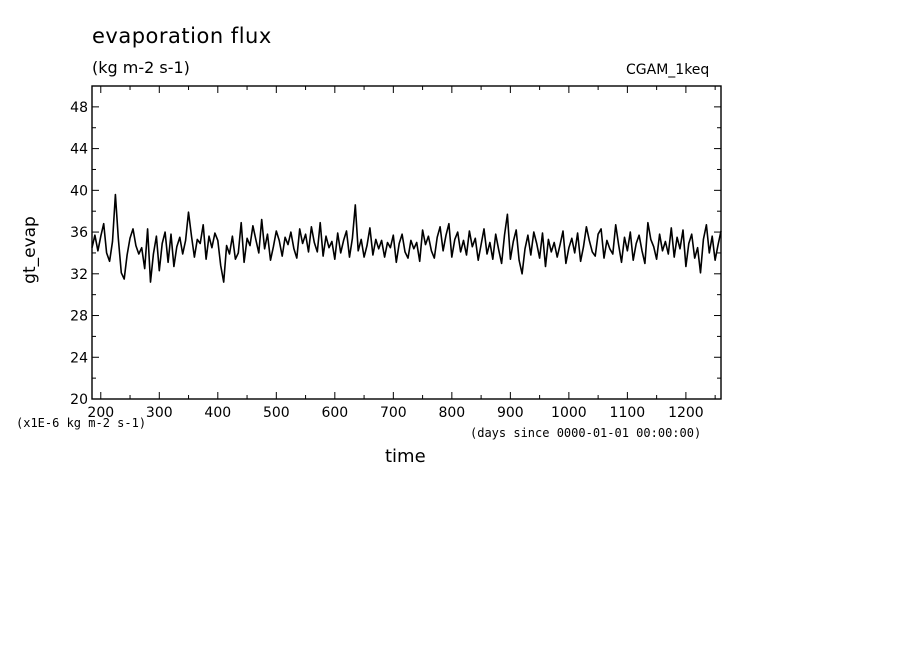 This screenshot has height=654, width=904. What do you see at coordinates (100, 413) in the screenshot?
I see `x-tick-label: 200` at bounding box center [100, 413].